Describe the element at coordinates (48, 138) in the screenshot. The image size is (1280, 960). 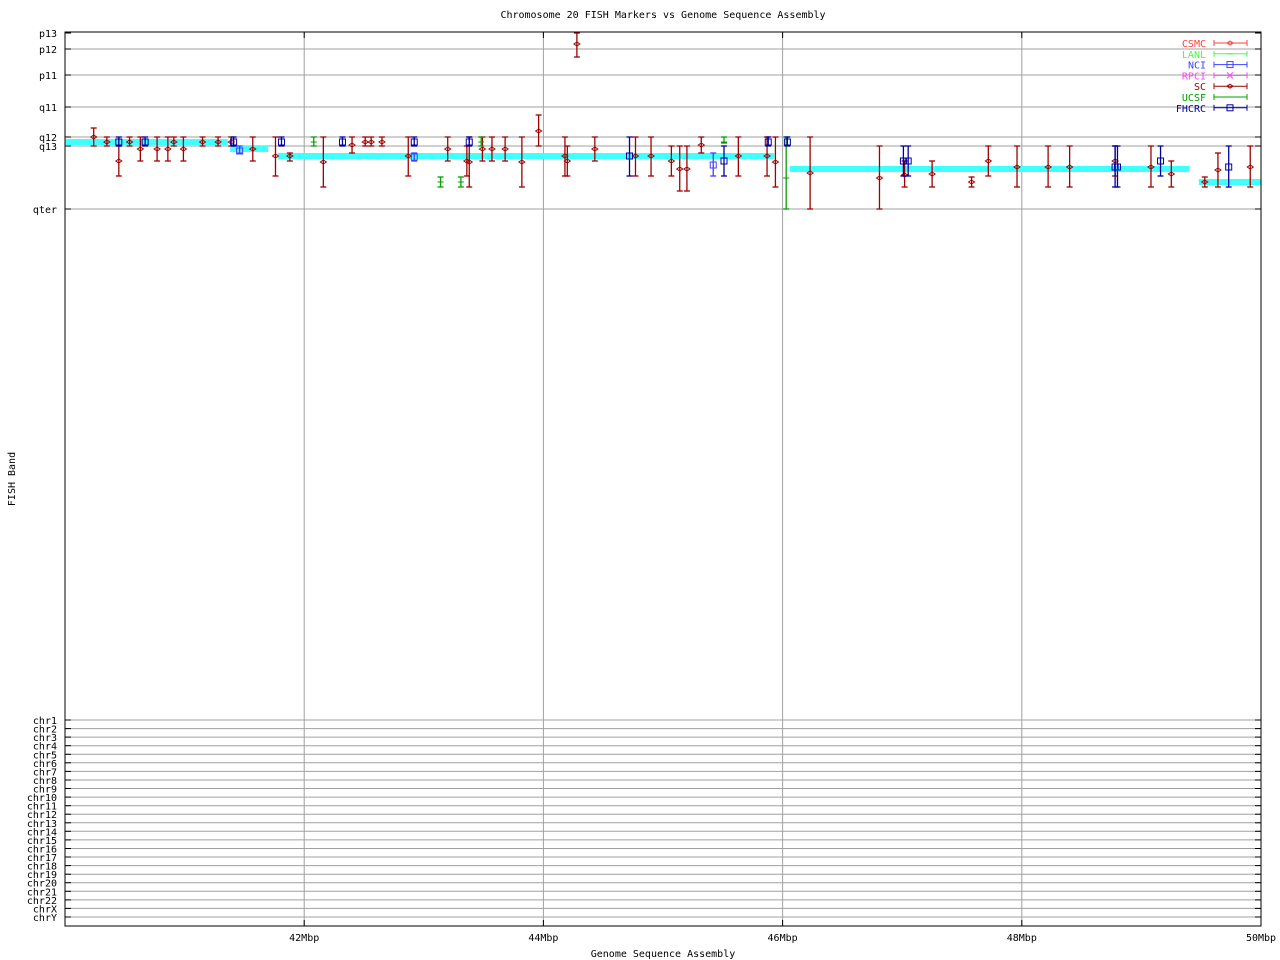
I see `y-tick-label: q12` at that location.